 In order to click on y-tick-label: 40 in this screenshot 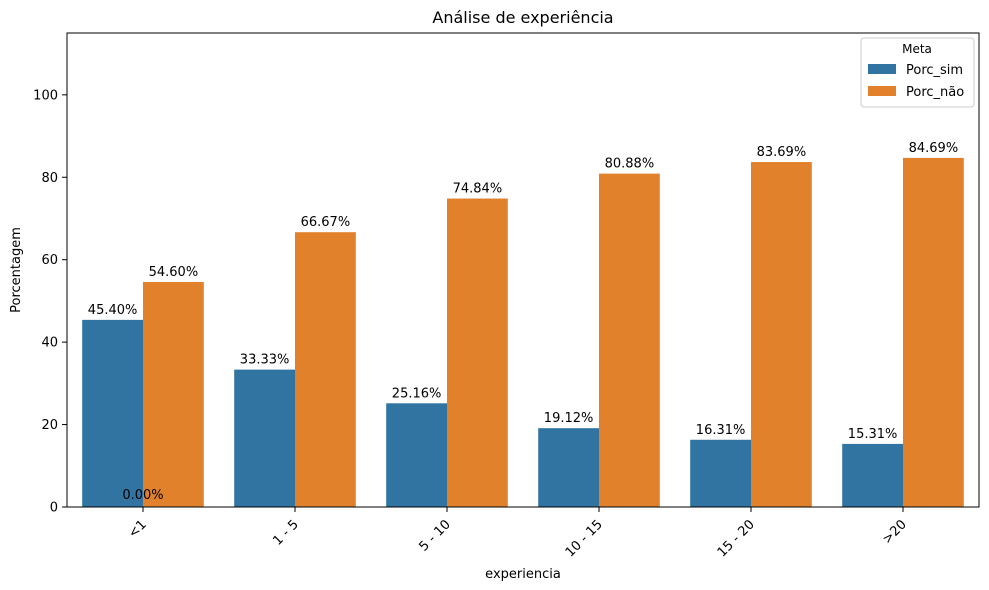, I will do `click(49, 343)`.